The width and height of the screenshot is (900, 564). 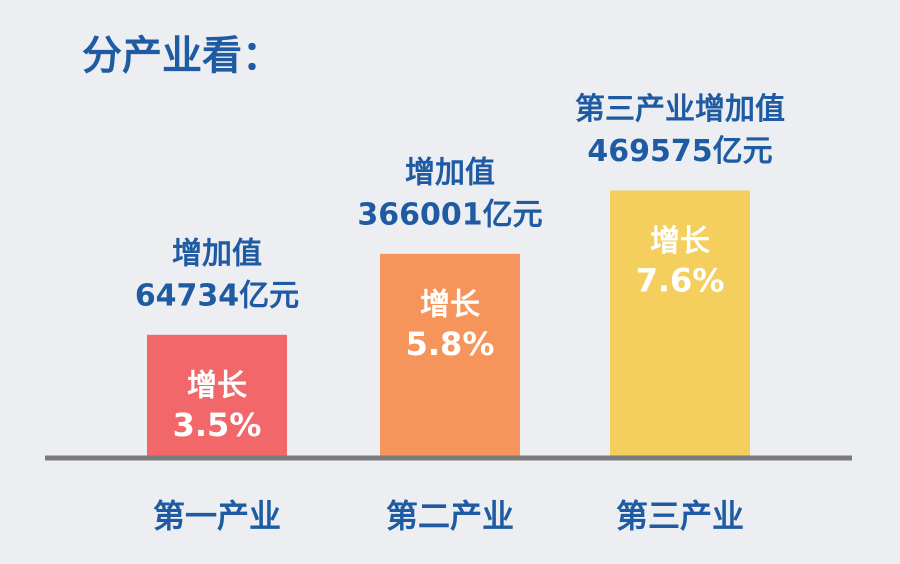 What do you see at coordinates (680, 280) in the screenshot?
I see `value-label: 7.6%` at bounding box center [680, 280].